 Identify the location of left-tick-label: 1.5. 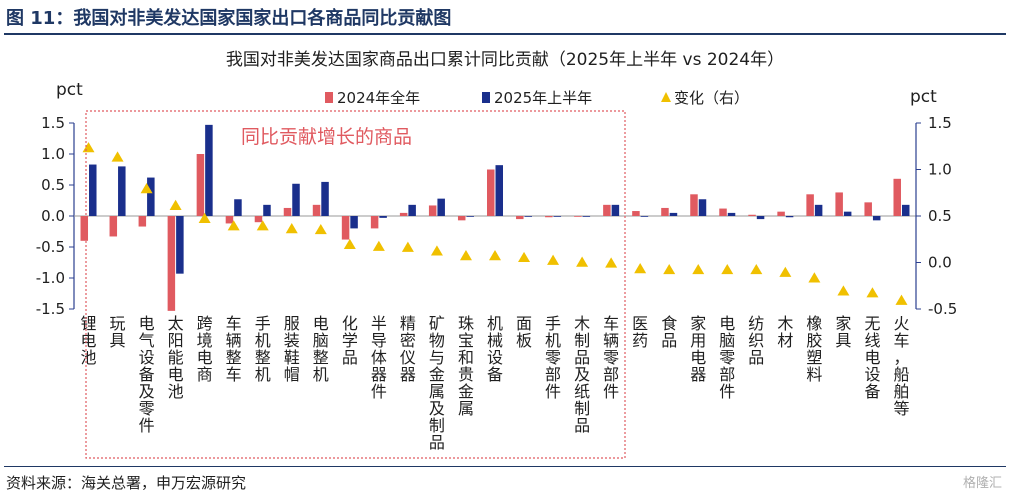
(53, 123).